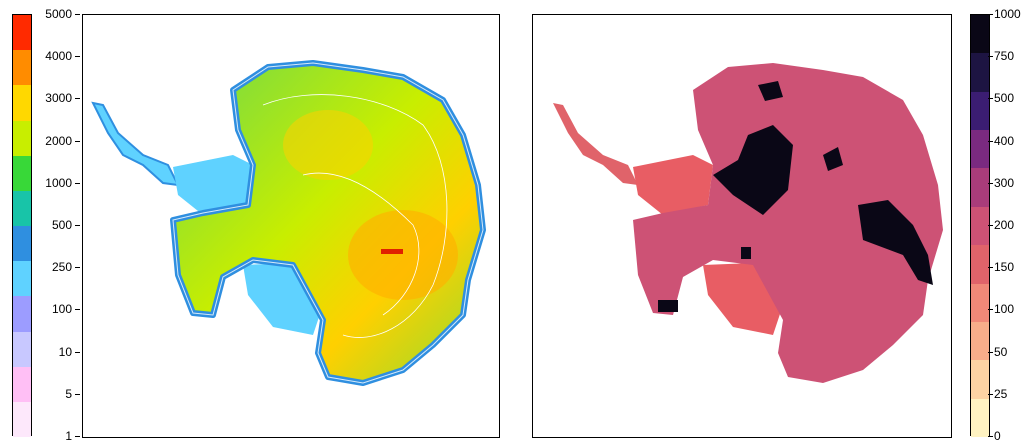  What do you see at coordinates (1001, 351) in the screenshot?
I see `colorbar-tick-label: 50` at bounding box center [1001, 351].